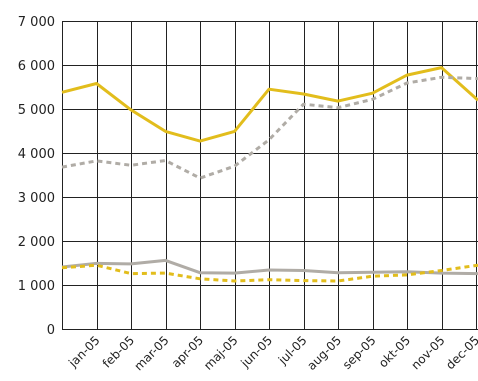 This screenshot has height=381, width=478. I want to click on x-tick-label: aug-05, so click(324, 353).